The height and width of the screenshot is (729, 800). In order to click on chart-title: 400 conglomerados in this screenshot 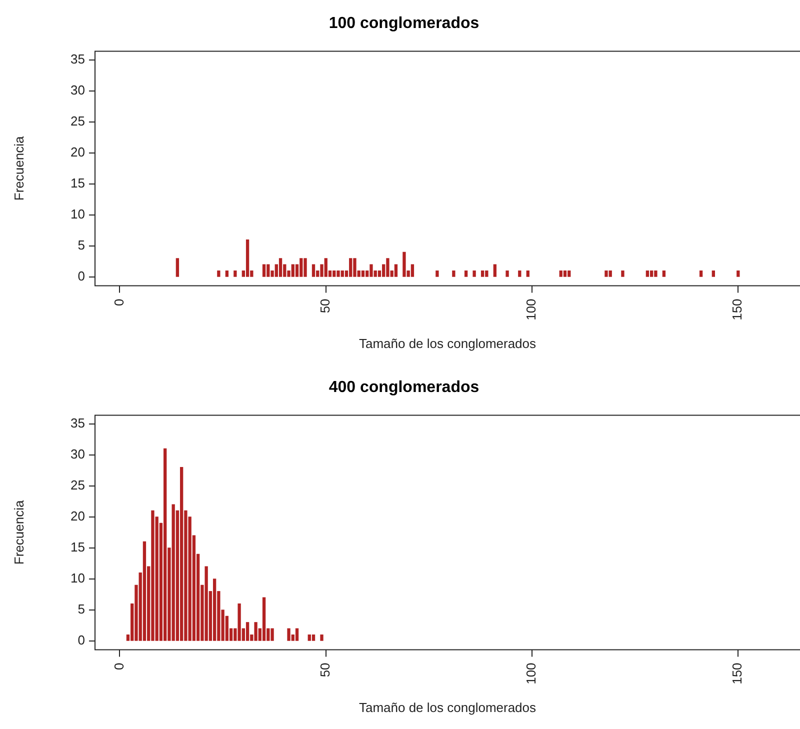, I will do `click(404, 387)`.